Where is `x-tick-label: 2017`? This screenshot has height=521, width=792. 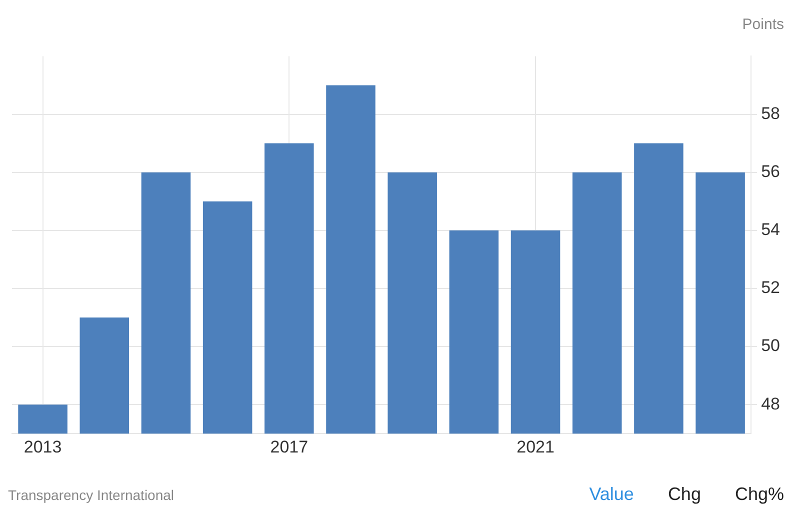 x-tick-label: 2017 is located at coordinates (289, 446).